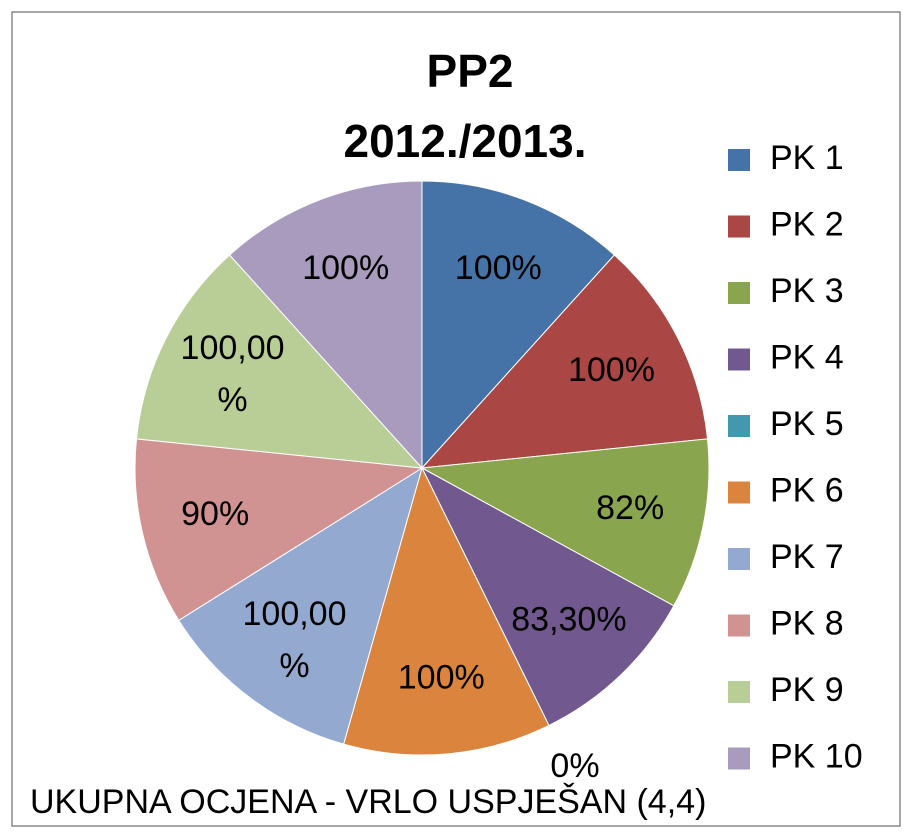 Image resolution: width=914 pixels, height=835 pixels. Describe the element at coordinates (807, 557) in the screenshot. I see `legend-label: PK 7` at that location.